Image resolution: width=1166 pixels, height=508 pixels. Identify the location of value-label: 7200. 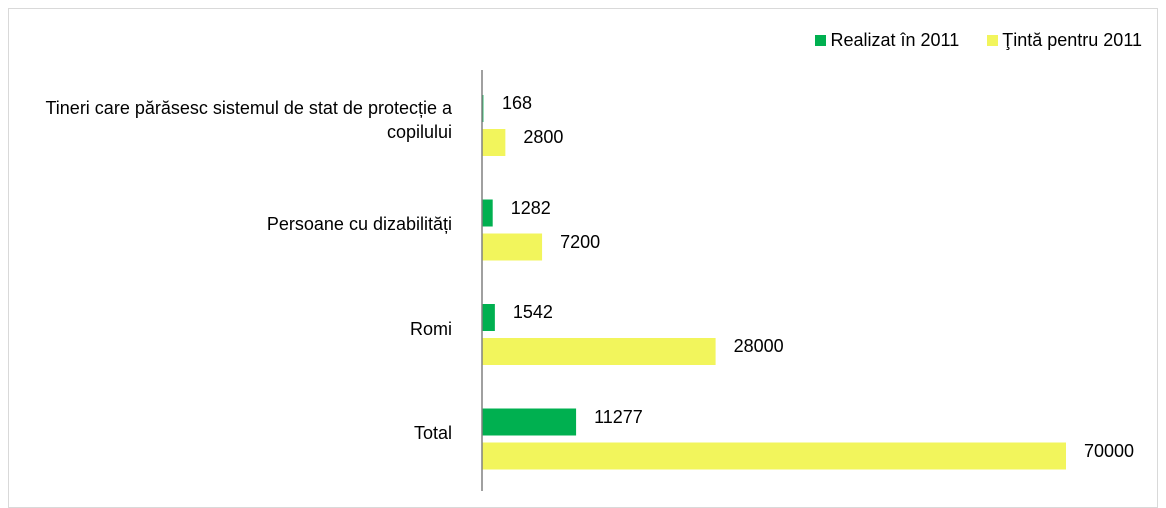
(580, 241).